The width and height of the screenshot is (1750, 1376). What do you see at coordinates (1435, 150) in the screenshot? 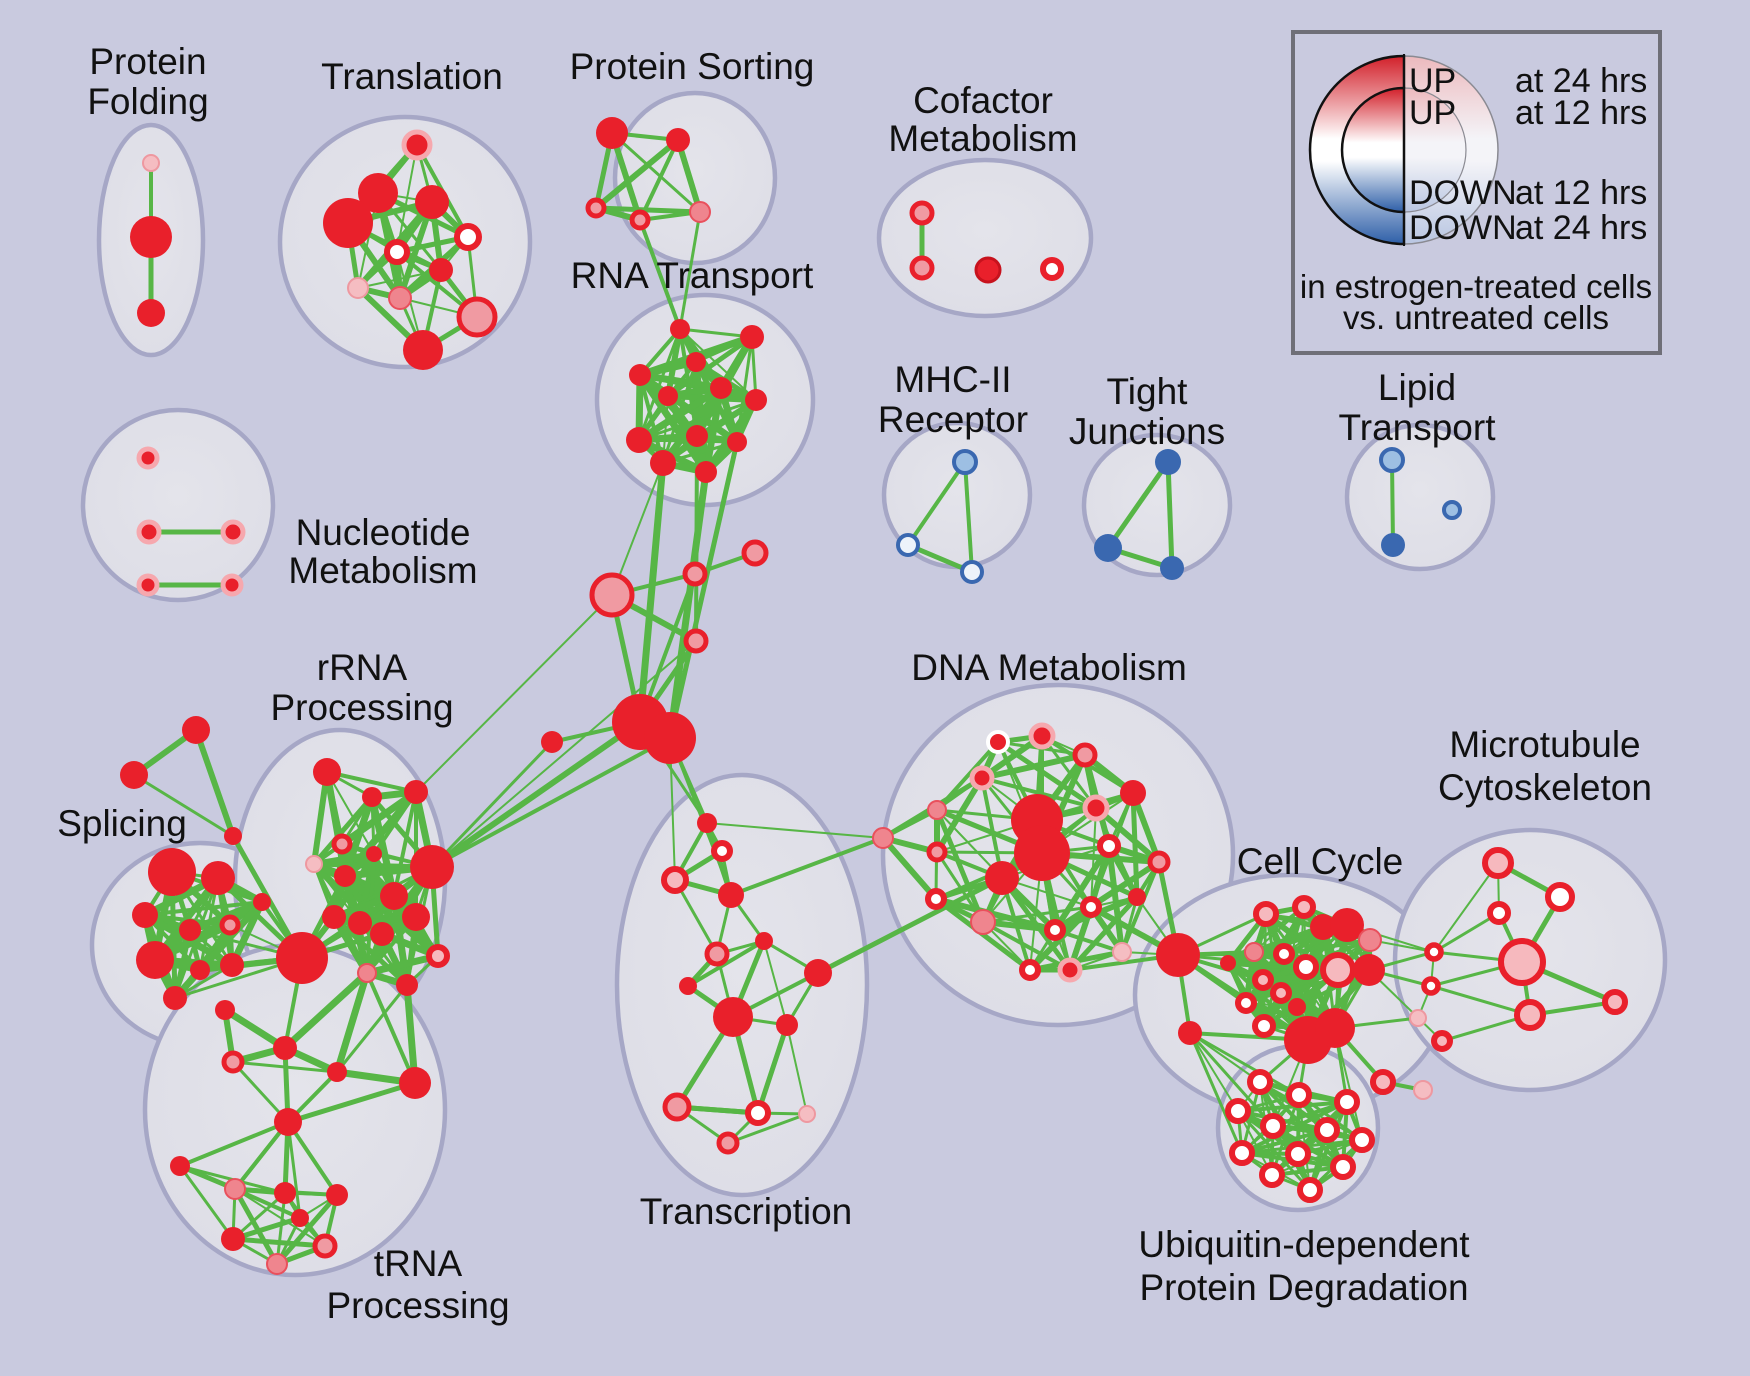
I see `legend-circle-pale` at bounding box center [1435, 150].